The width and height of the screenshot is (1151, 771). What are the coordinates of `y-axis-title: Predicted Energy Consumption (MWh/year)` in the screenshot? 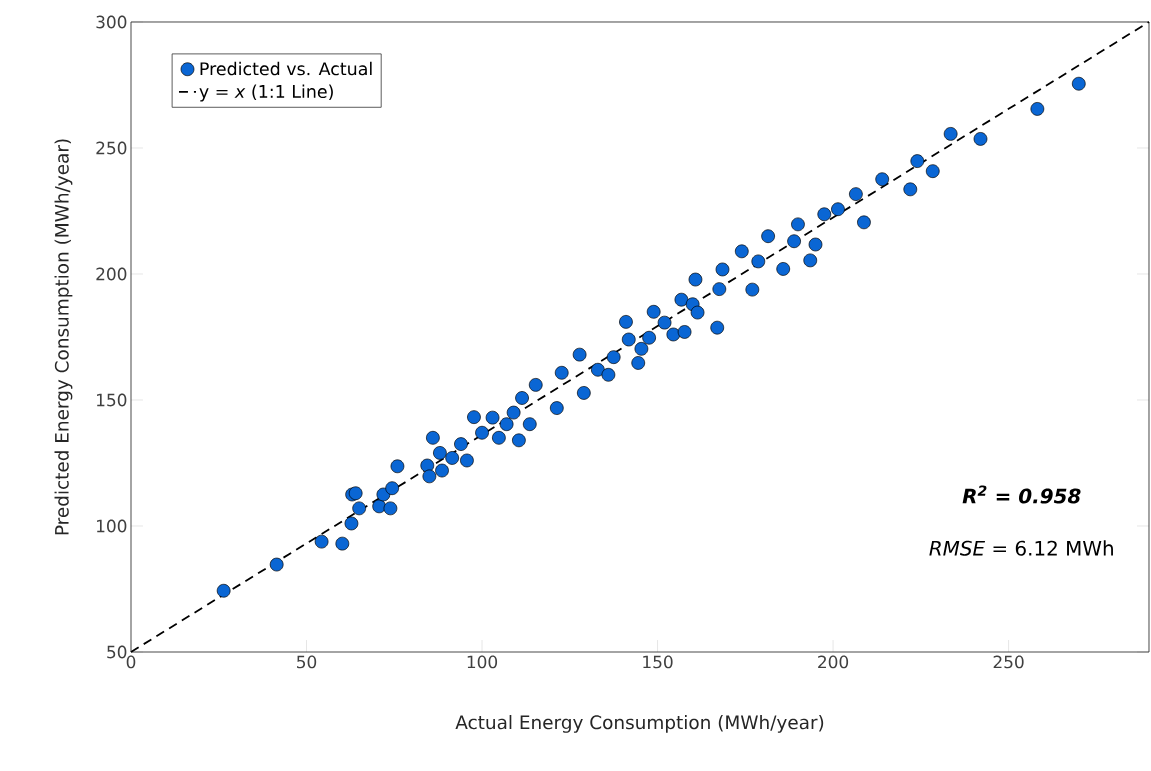 It's located at (63, 337).